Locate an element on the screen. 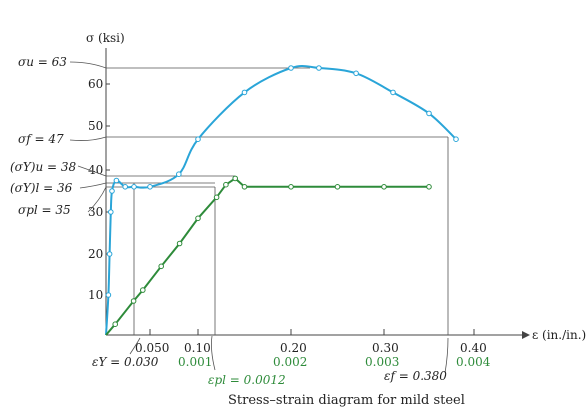  x-tick-label: 0.30 is located at coordinates (385, 348).